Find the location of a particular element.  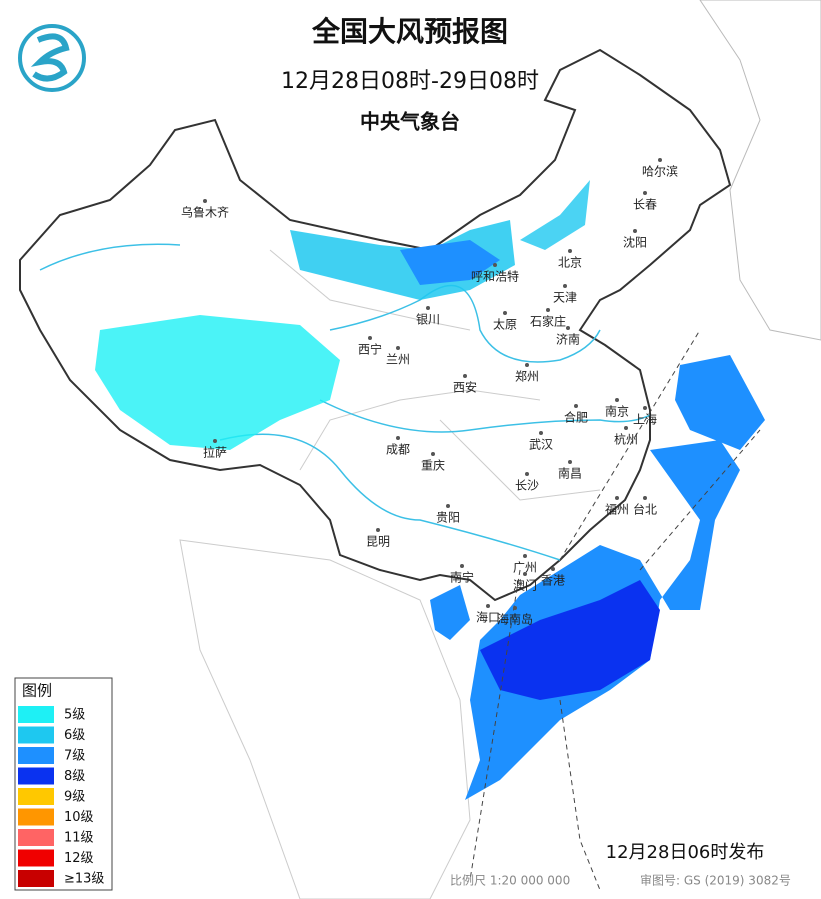

city-label: 杭州 is located at coordinates (626, 439).